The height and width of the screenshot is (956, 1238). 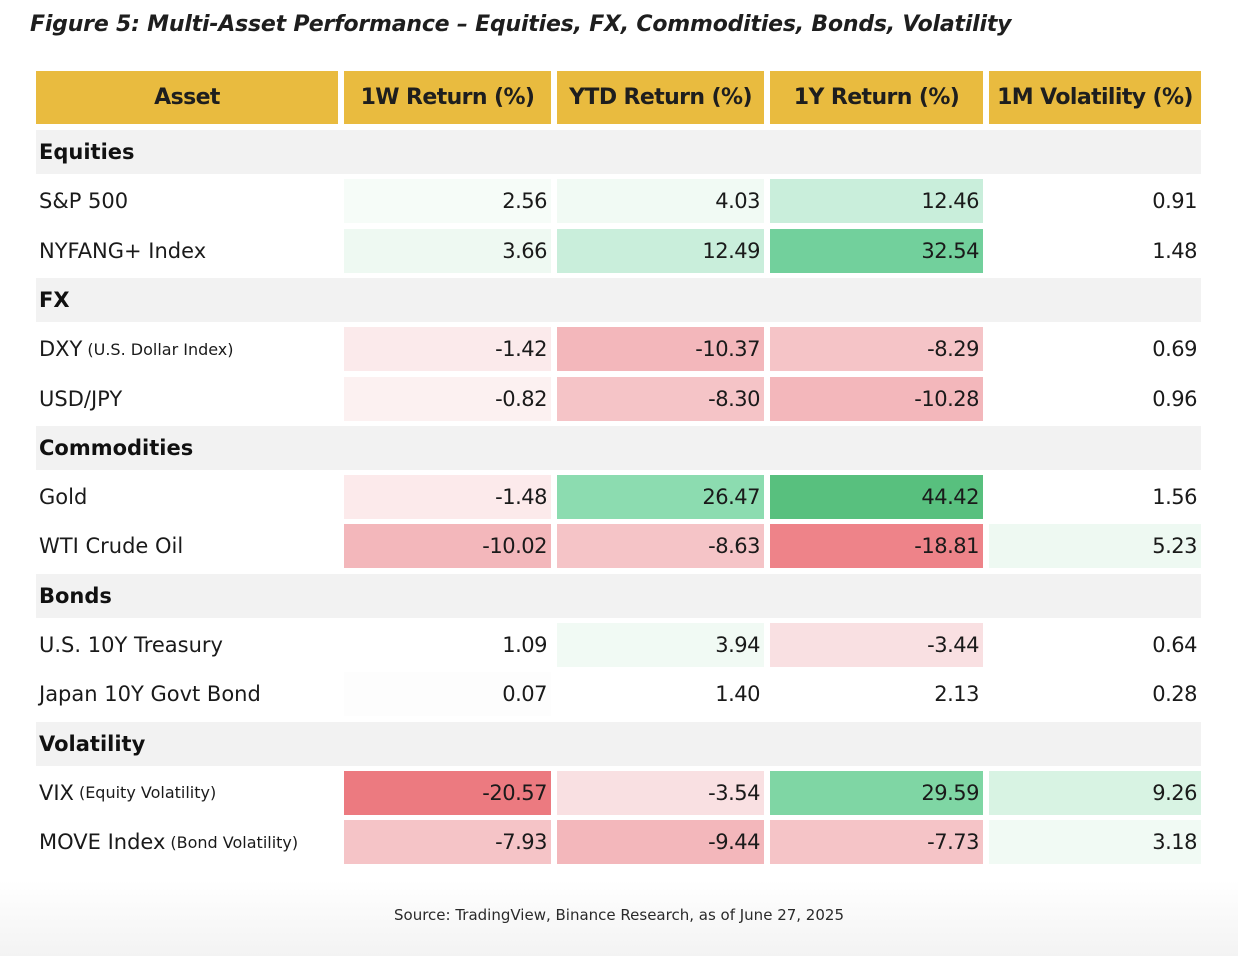 What do you see at coordinates (111, 546) in the screenshot?
I see `asset-name: WTI Crude Oil` at bounding box center [111, 546].